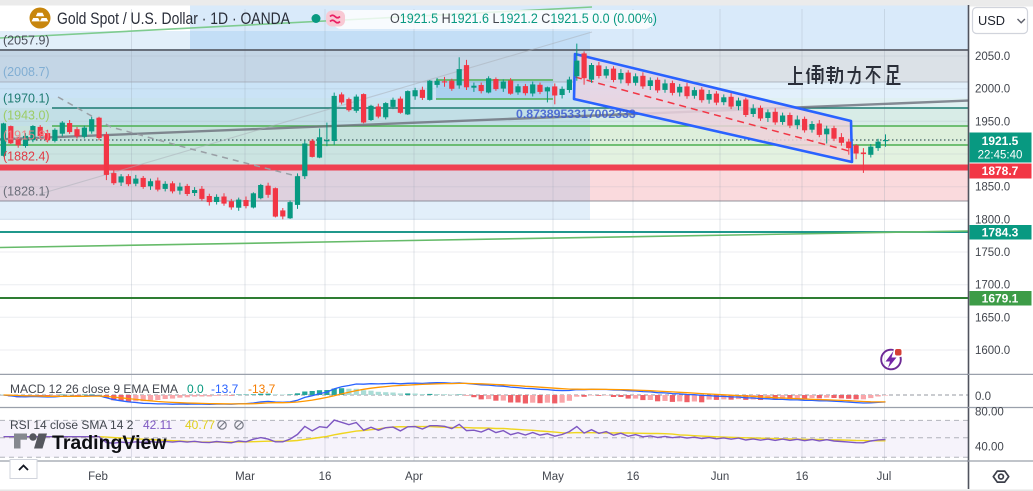 The image size is (1033, 491). I want to click on svg-text: 1700.0, so click(992, 286).